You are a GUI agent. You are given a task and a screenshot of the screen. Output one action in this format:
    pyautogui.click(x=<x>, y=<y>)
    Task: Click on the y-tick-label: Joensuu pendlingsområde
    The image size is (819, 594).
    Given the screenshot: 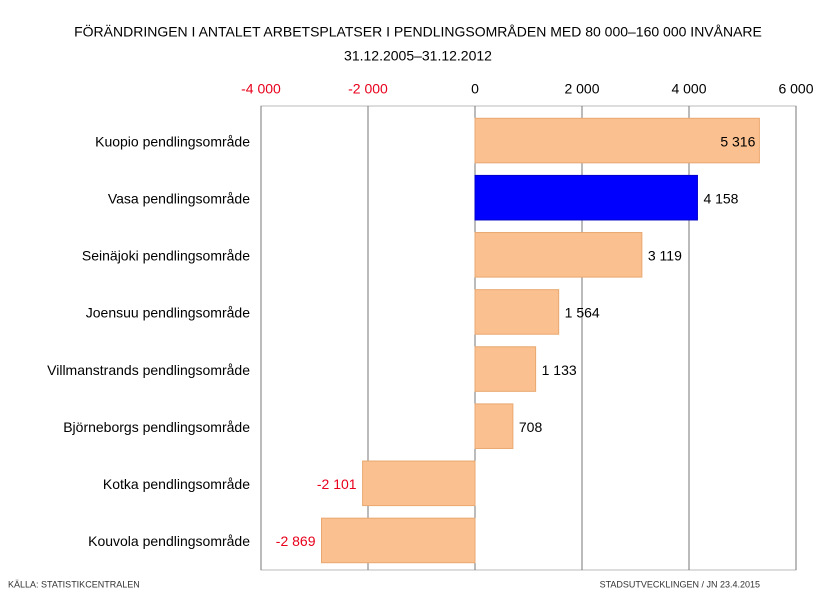 What is the action you would take?
    pyautogui.click(x=168, y=313)
    